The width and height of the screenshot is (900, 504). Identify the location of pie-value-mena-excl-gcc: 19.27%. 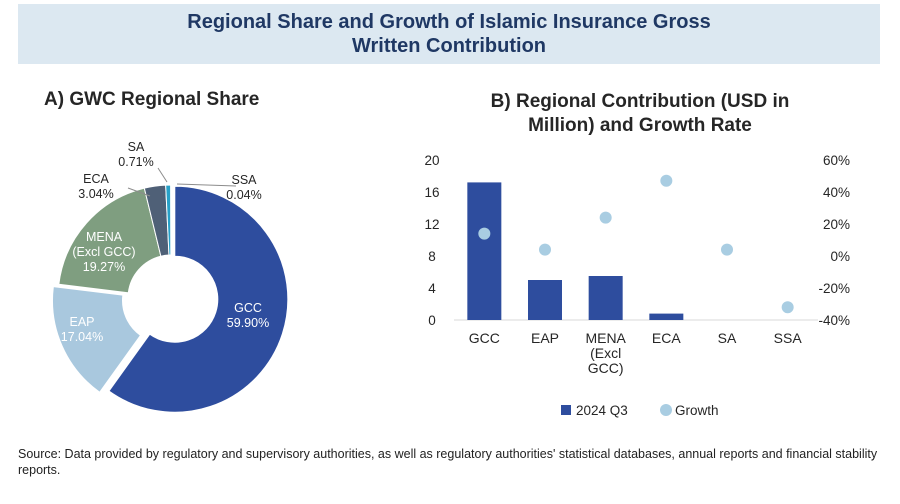
(104, 267).